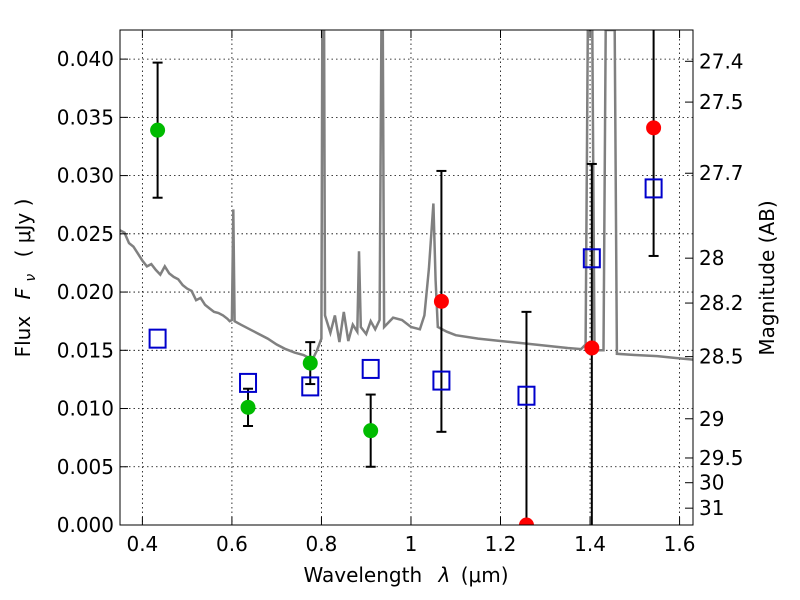 The image size is (800, 600). Describe the element at coordinates (322, 544) in the screenshot. I see `x-tick-label: 0.8` at that location.